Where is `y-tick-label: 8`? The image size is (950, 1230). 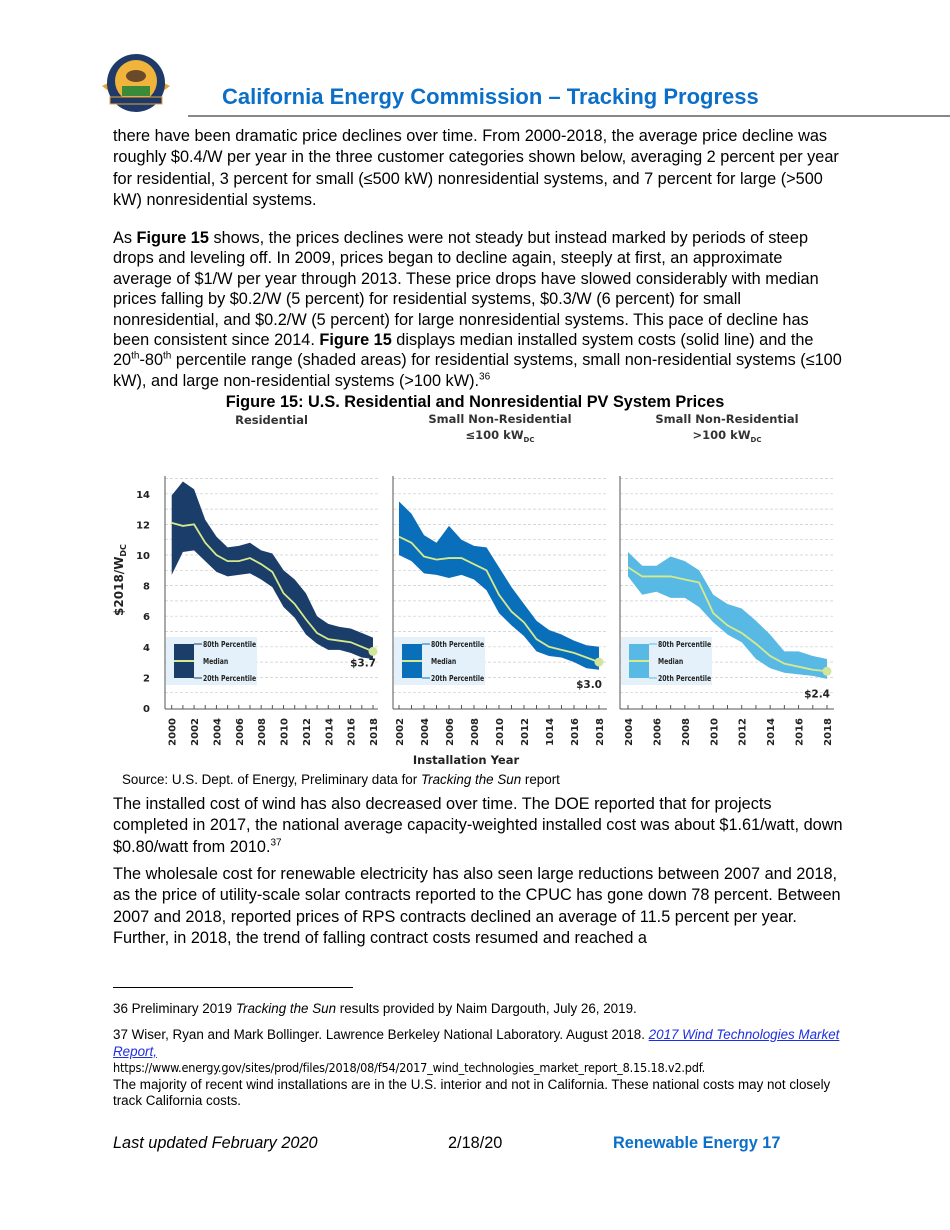 y-tick-label: 8 is located at coordinates (146, 587).